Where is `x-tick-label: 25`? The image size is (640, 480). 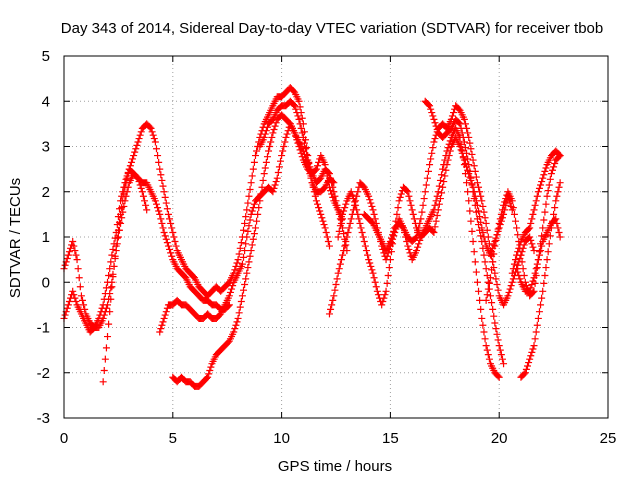 x-tick-label: 25 is located at coordinates (608, 438).